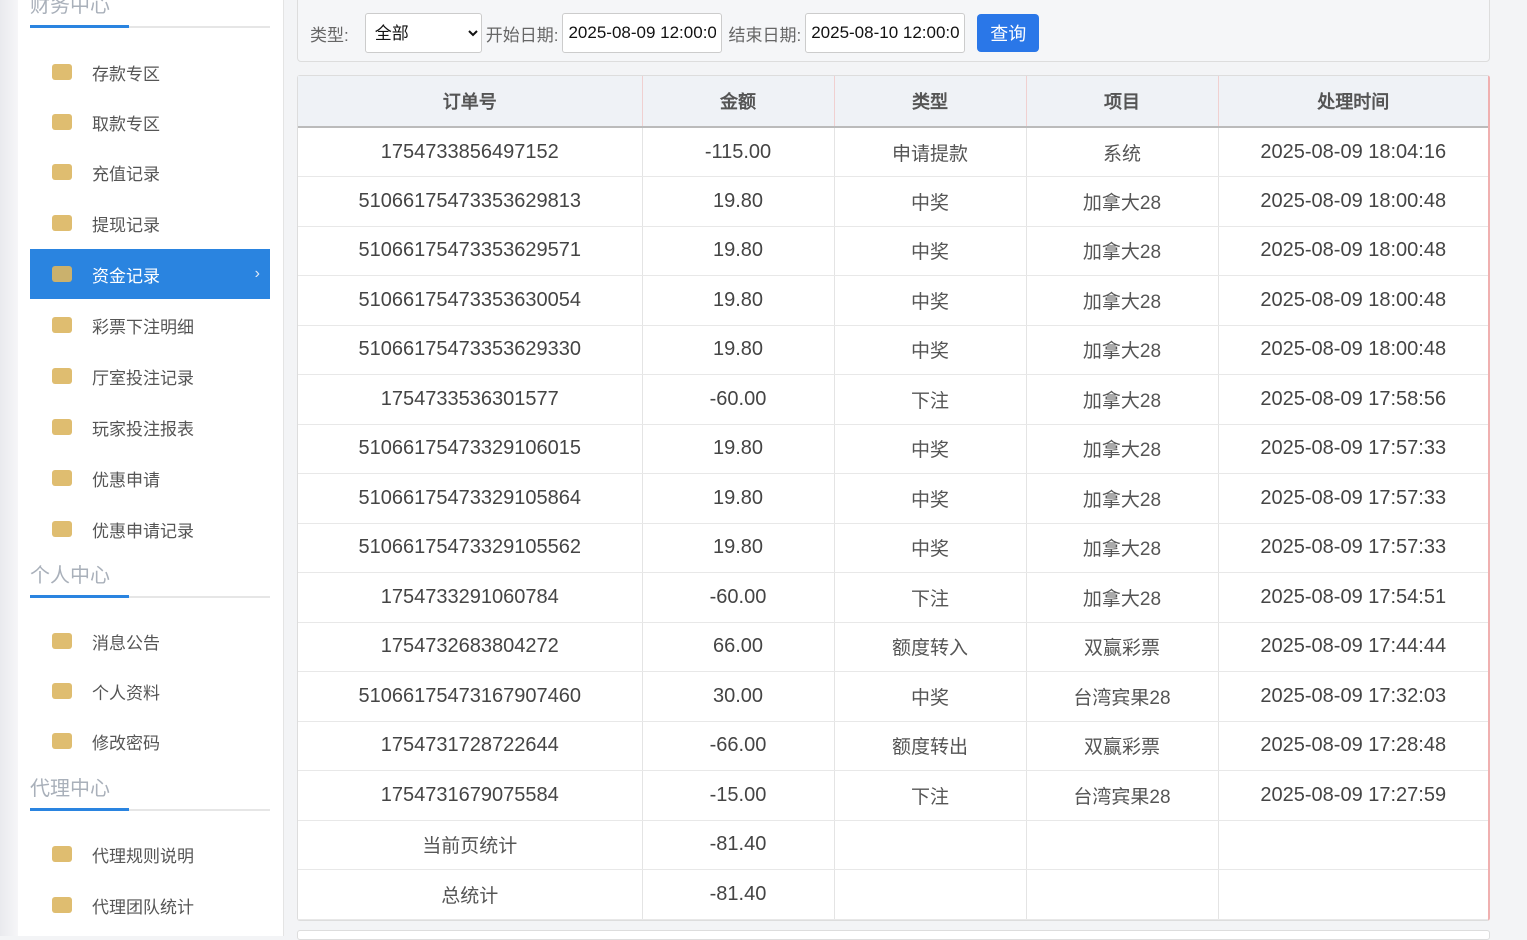  What do you see at coordinates (1122, 102) in the screenshot?
I see `column-header: 项目` at bounding box center [1122, 102].